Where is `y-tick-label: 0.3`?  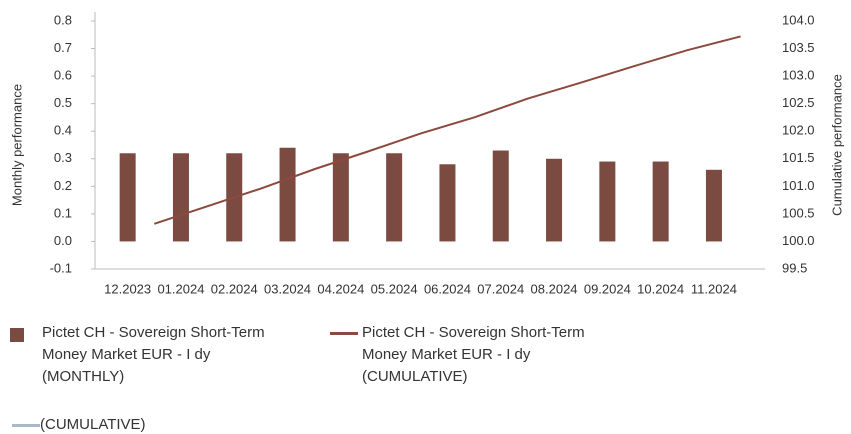
y-tick-label: 0.3 is located at coordinates (63, 157).